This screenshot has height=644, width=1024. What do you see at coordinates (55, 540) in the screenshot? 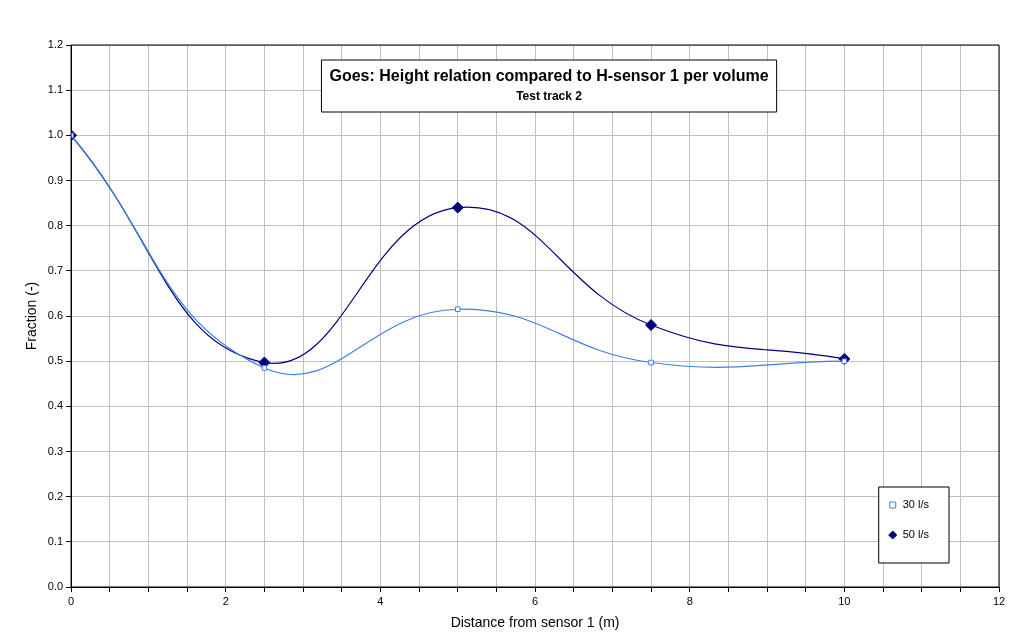
I see `y-tick-label: 0.1` at bounding box center [55, 540].